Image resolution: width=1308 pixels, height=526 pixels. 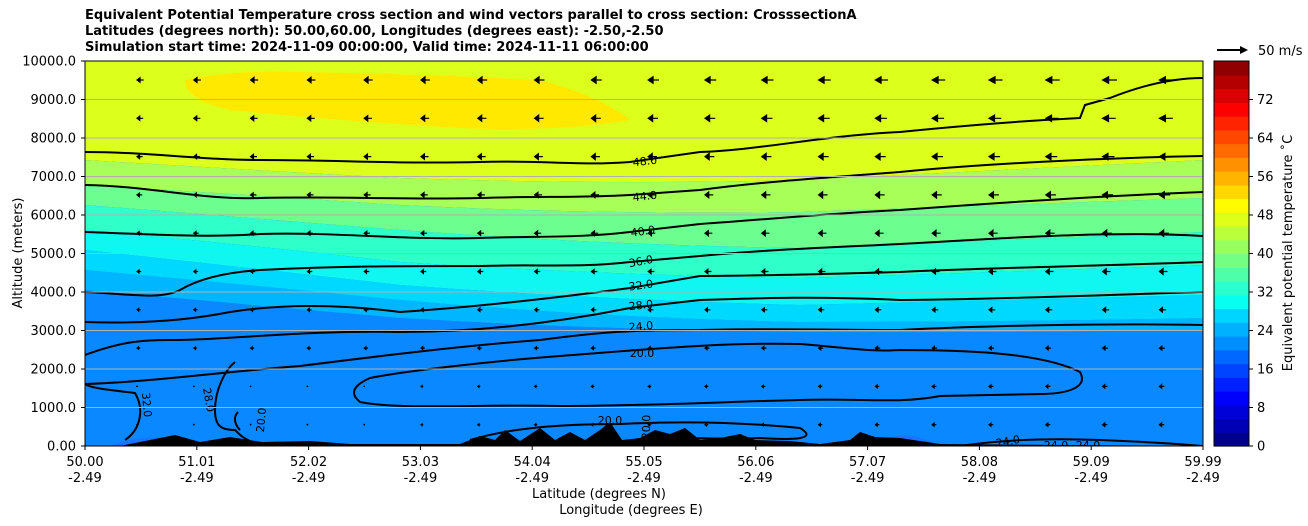 I want to click on colorbar-ticks: 0 8 16 24 32 40 48 56 64 72, so click(x=1261, y=274).